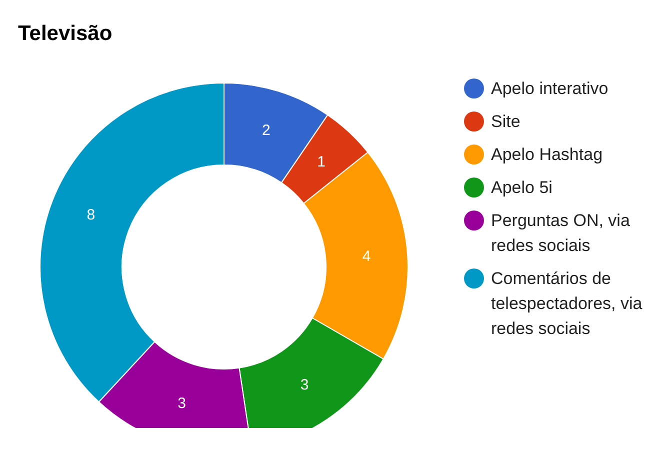 The image size is (670, 472). I want to click on data-label: 2, so click(266, 130).